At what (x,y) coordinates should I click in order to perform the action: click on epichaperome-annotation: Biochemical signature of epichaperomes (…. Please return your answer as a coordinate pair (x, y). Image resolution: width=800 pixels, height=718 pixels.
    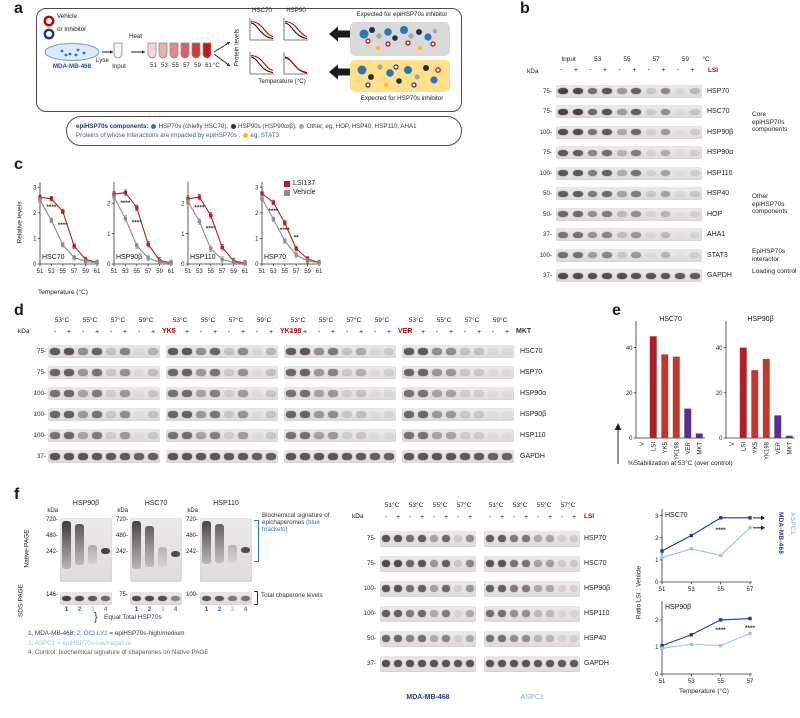
    Looking at the image, I should click on (300, 522).